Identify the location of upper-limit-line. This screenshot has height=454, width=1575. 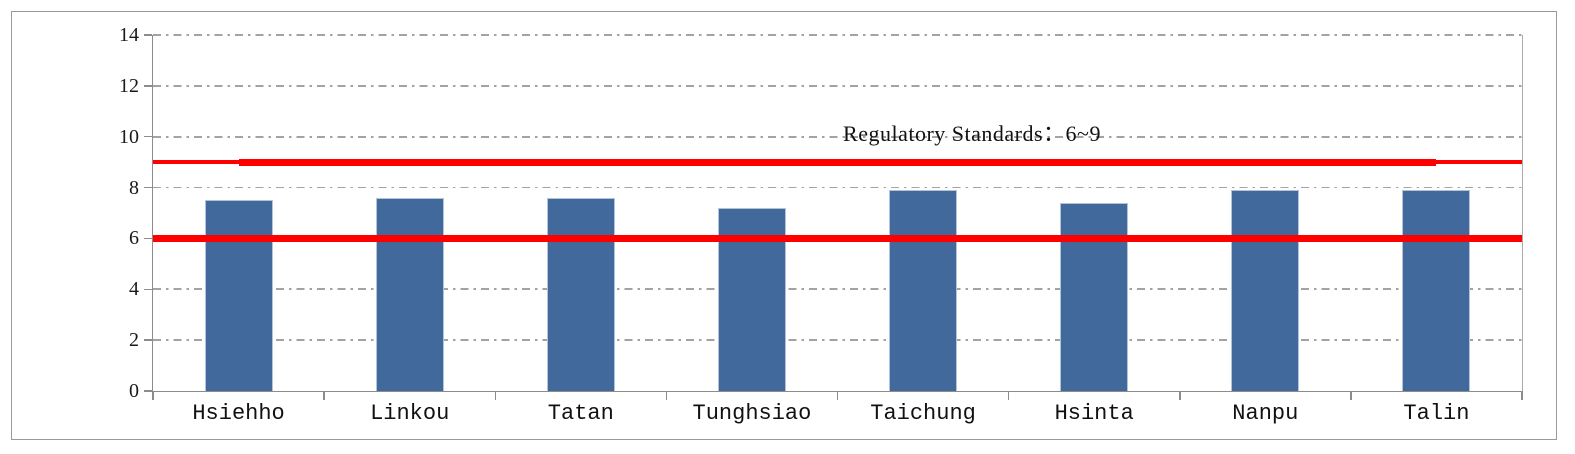
(837, 162).